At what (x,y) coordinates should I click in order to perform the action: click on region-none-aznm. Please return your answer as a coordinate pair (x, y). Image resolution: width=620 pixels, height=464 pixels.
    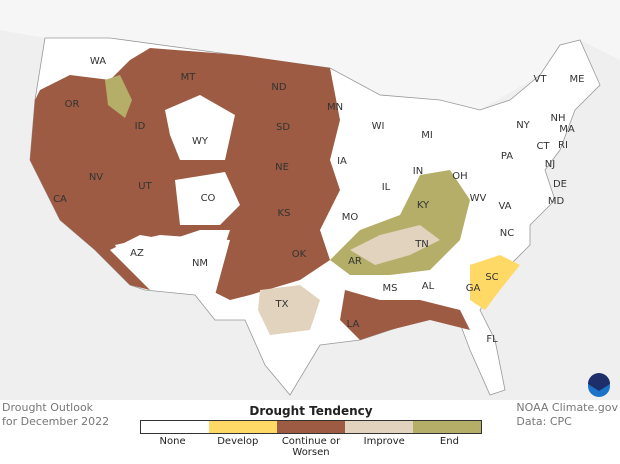
    Looking at the image, I should click on (172, 265).